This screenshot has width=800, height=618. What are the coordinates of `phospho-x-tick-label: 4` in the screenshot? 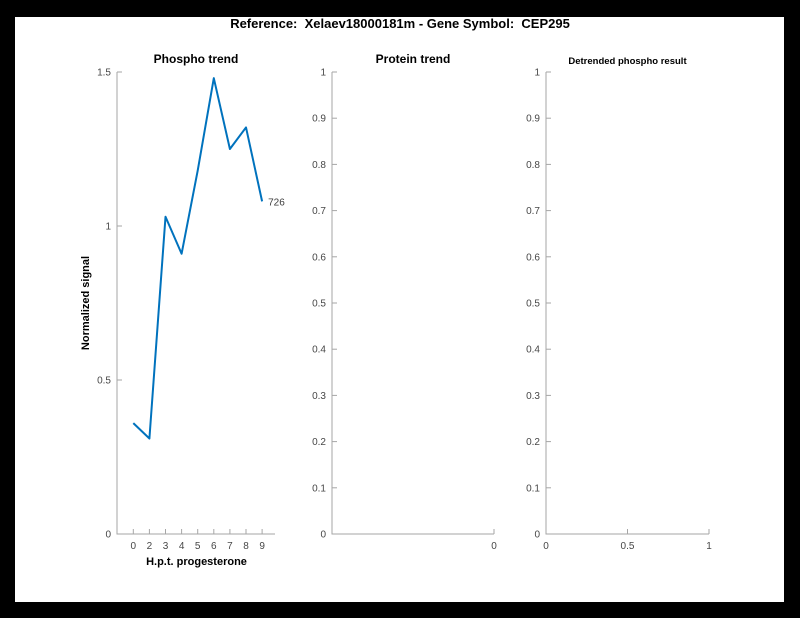 It's located at (182, 546).